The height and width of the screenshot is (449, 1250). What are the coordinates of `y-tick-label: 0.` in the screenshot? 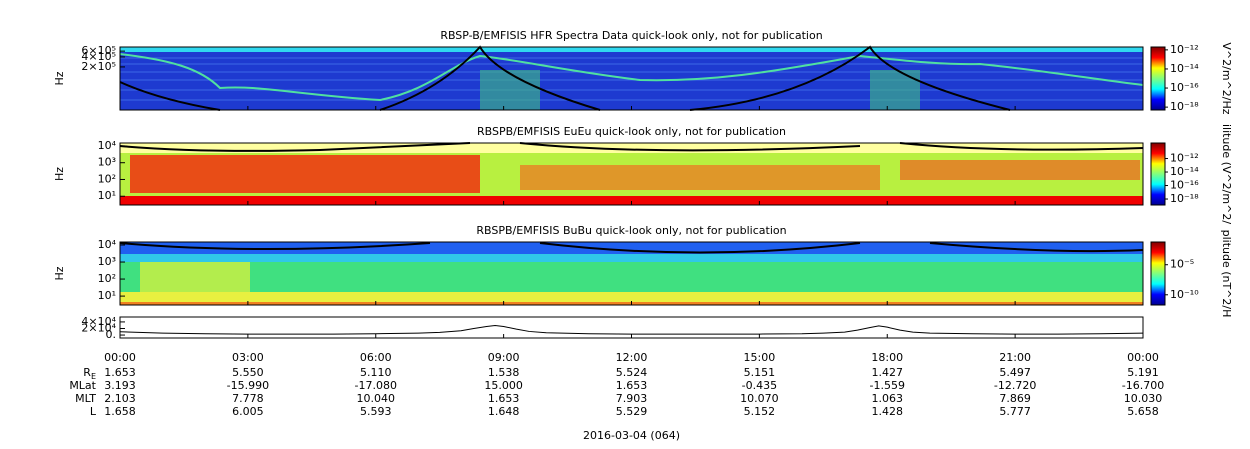 It's located at (111, 334).